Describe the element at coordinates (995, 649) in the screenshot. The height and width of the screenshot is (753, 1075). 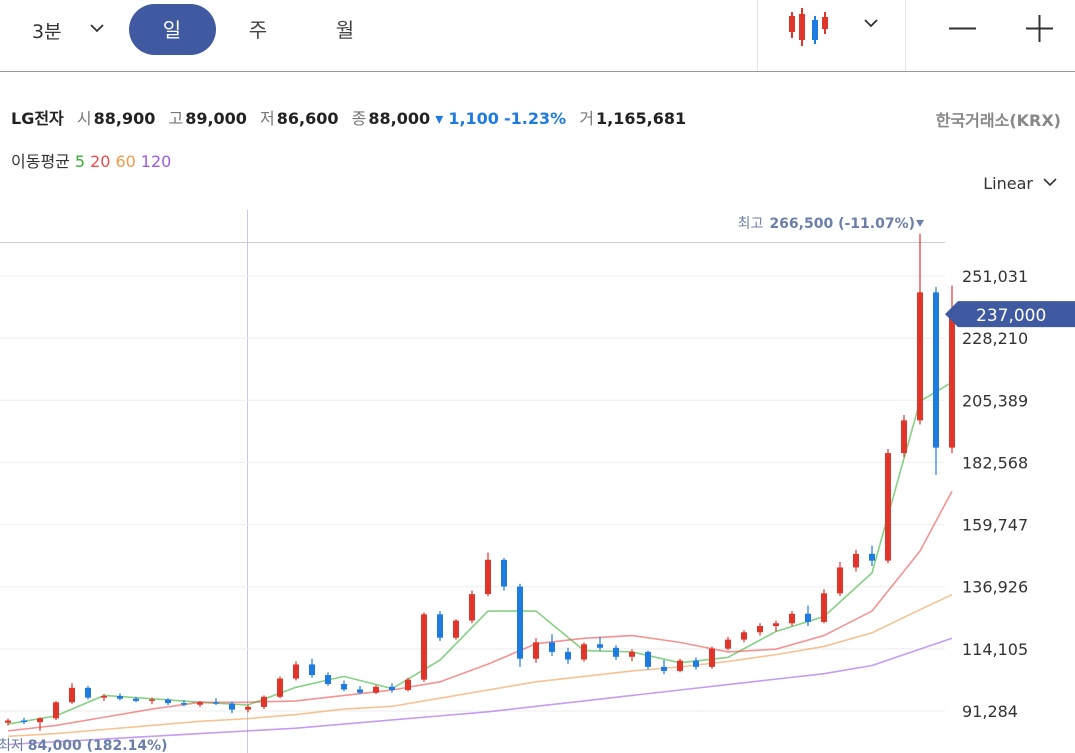
I see `y-tick-label: 114,105` at that location.